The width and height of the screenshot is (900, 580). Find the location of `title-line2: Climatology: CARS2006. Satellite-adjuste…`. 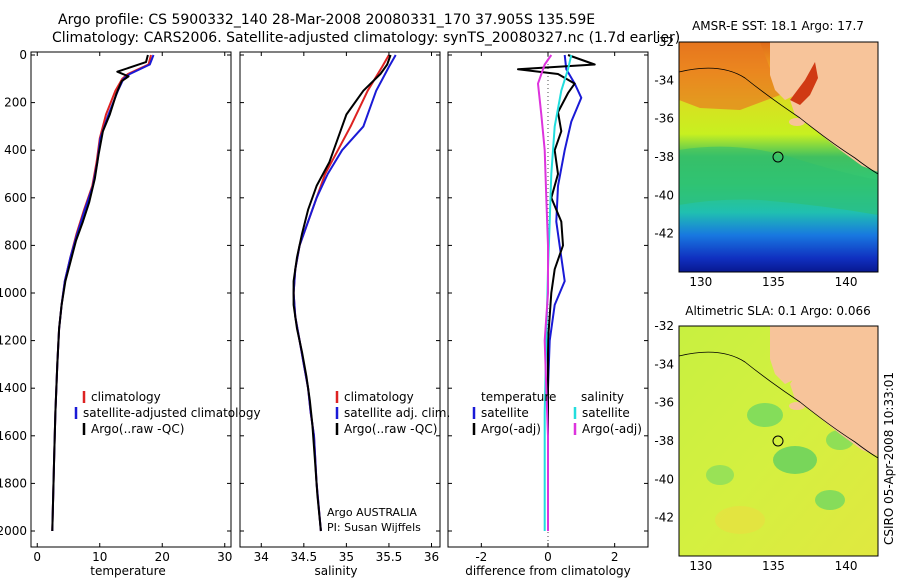

title-line2: Climatology: CARS2006. Satellite-adjuste… is located at coordinates (366, 38).